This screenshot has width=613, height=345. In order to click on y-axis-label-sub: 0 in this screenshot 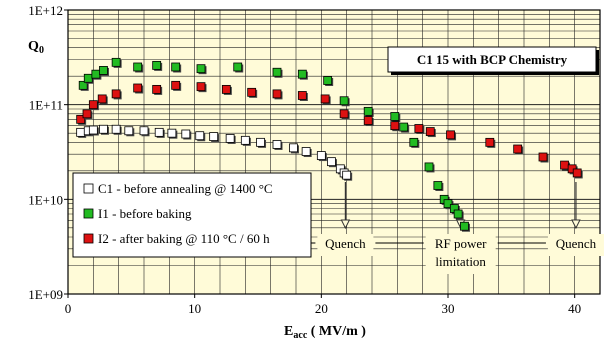, I will do `click(41, 50)`.